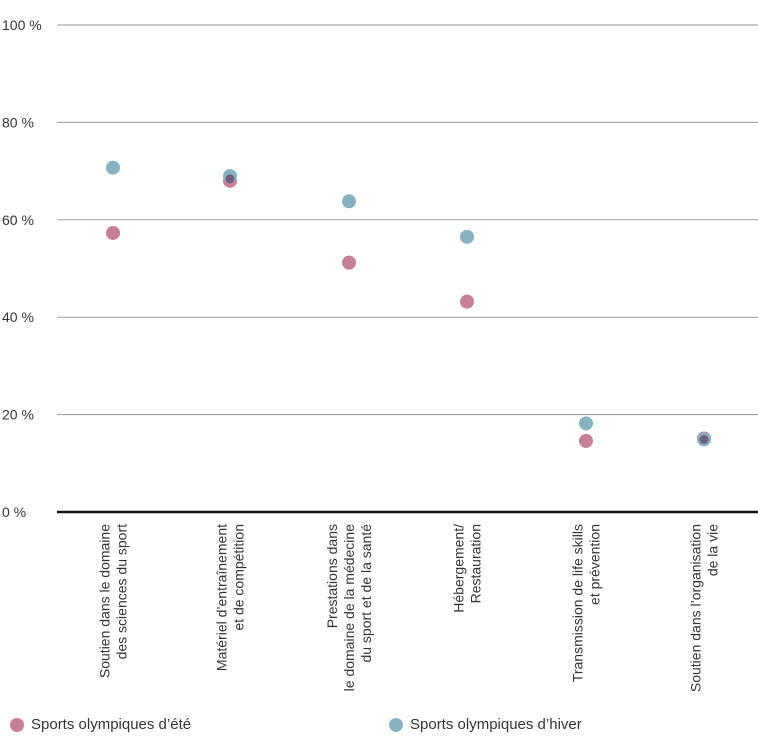 The image size is (758, 737). Describe the element at coordinates (18, 220) in the screenshot. I see `y-tick-label: 60 %` at that location.